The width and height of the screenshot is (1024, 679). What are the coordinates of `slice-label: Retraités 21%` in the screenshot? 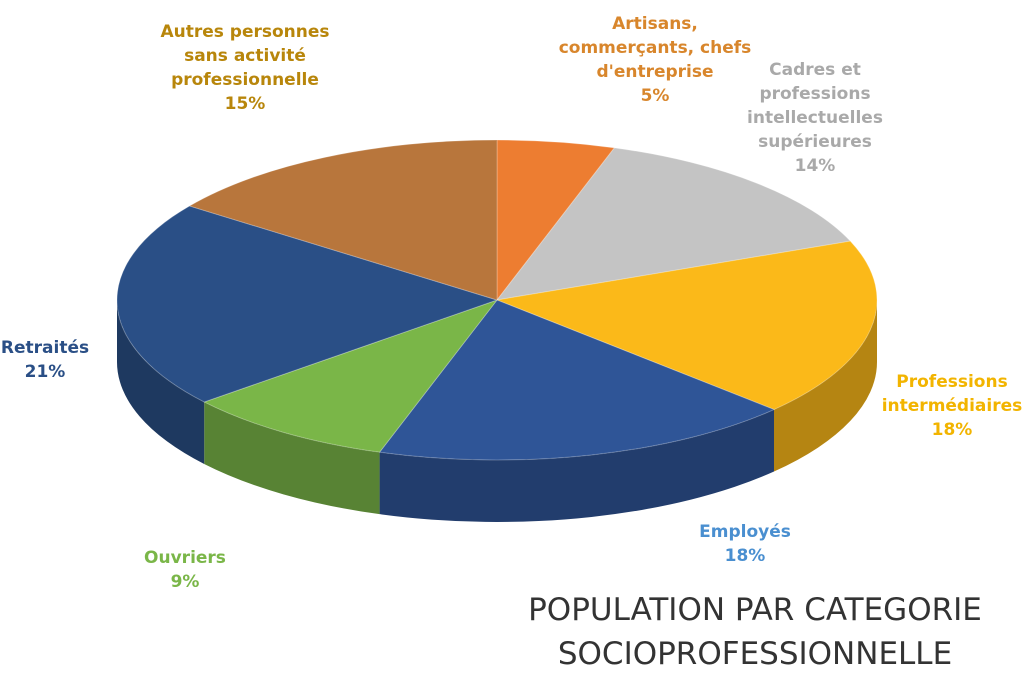 It's located at (45, 360).